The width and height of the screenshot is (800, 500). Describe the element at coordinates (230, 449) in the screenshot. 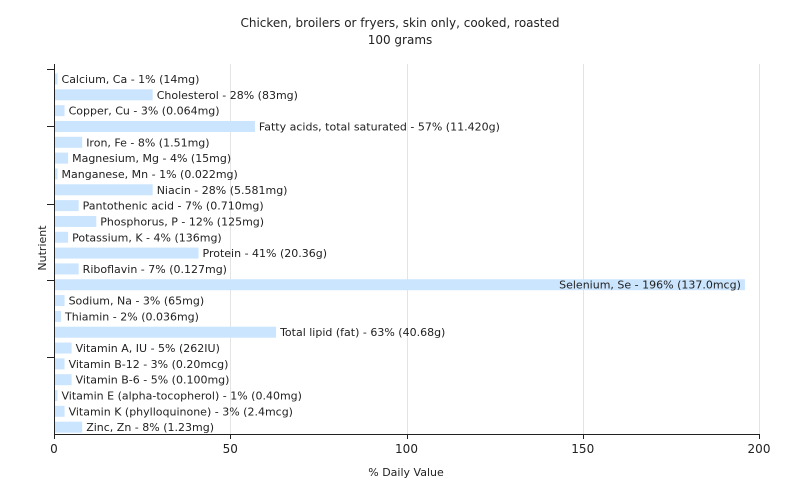

I see `x-tick-label: 50` at that location.